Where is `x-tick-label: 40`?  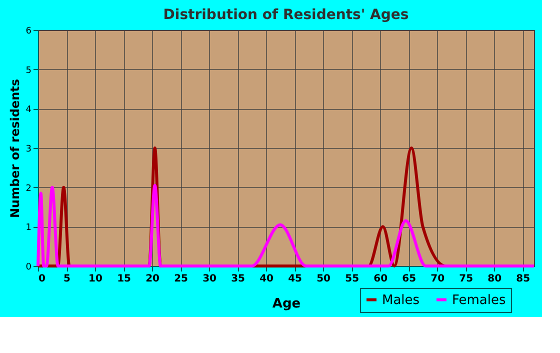 x-tick-label: 40 is located at coordinates (267, 279).